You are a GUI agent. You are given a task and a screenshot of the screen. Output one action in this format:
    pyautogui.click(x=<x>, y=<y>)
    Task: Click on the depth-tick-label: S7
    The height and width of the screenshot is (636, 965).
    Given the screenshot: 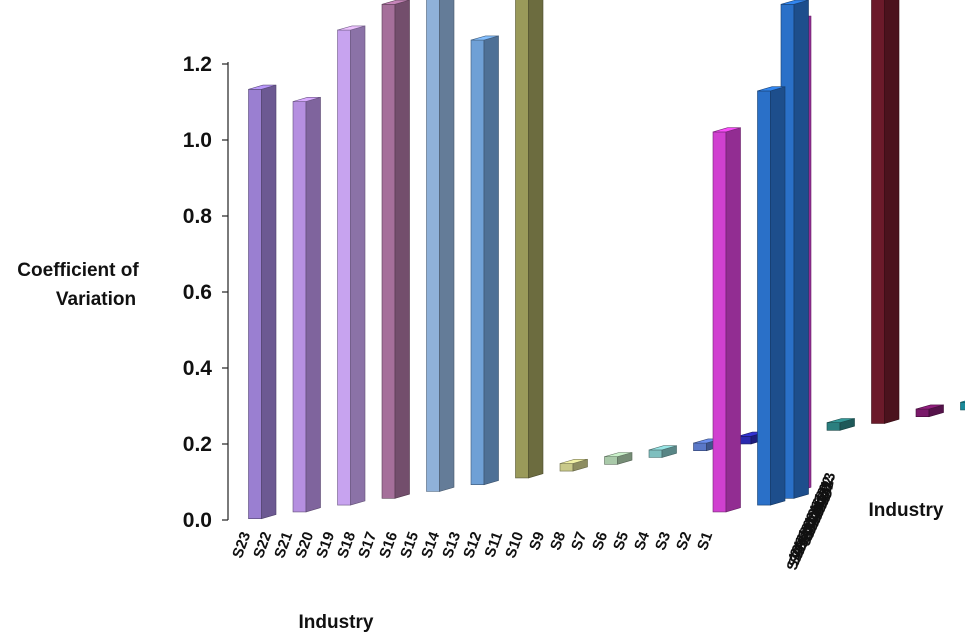 What is the action you would take?
    pyautogui.click(x=804, y=539)
    